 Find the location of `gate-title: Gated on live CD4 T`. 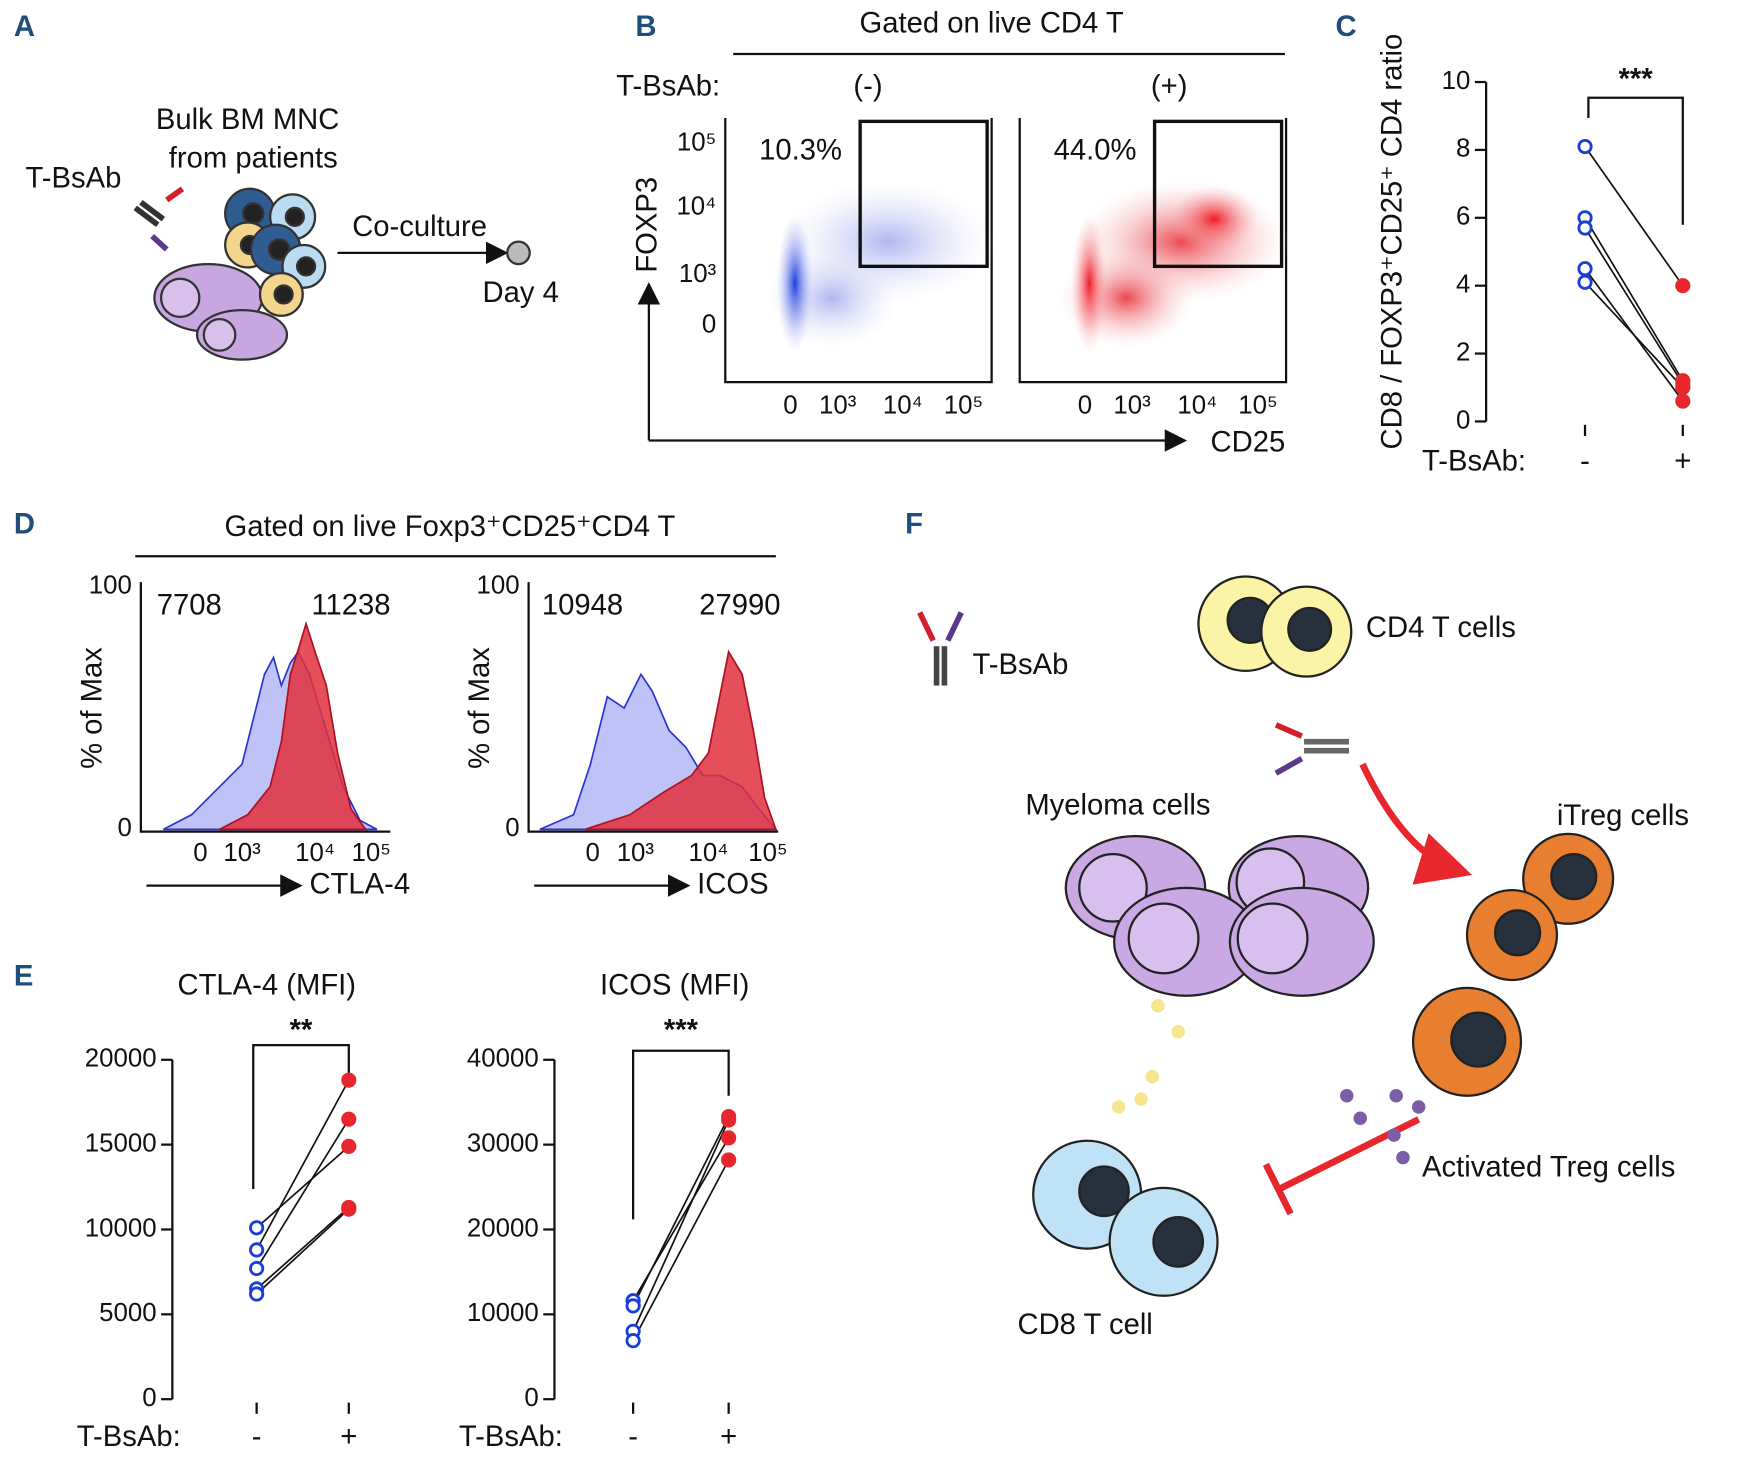

gate-title: Gated on live CD4 T is located at coordinates (992, 23).